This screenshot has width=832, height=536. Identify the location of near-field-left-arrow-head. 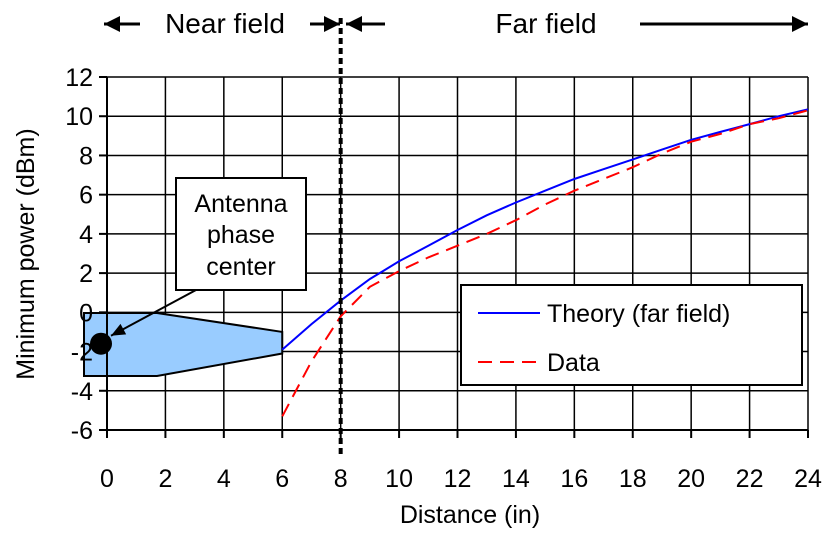
(112, 24).